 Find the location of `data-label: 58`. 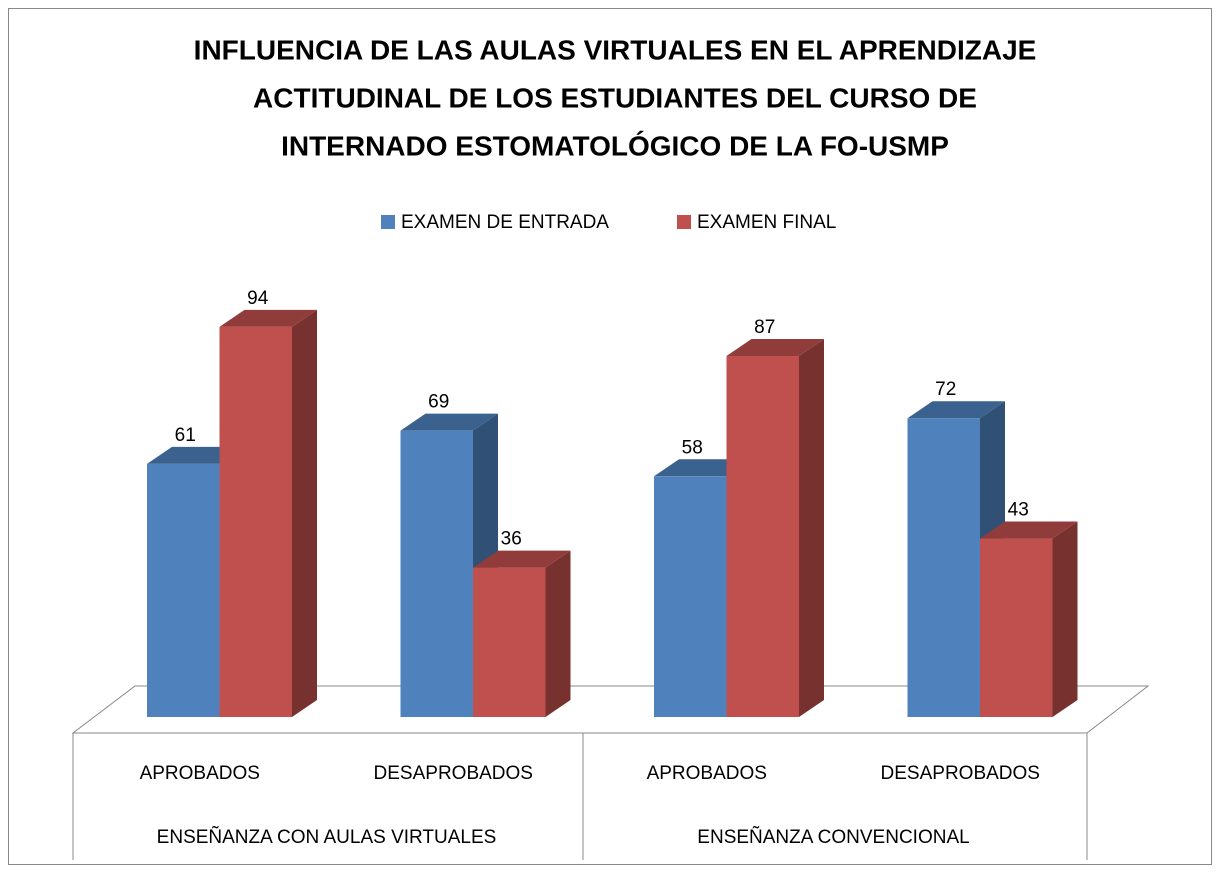

data-label: 58 is located at coordinates (692, 447).